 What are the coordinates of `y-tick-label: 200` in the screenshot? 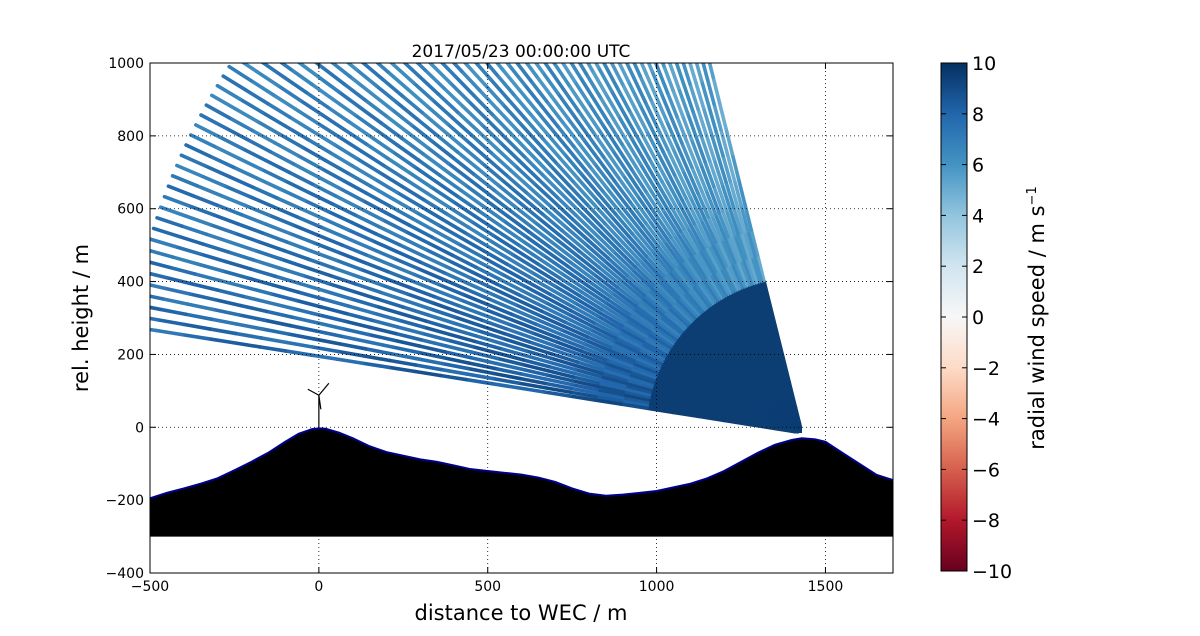 It's located at (130, 355).